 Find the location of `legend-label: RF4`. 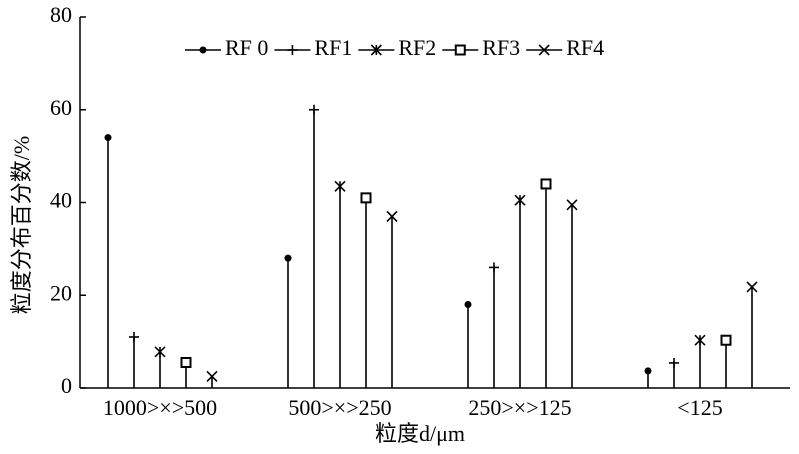

legend-label: RF4 is located at coordinates (585, 47).